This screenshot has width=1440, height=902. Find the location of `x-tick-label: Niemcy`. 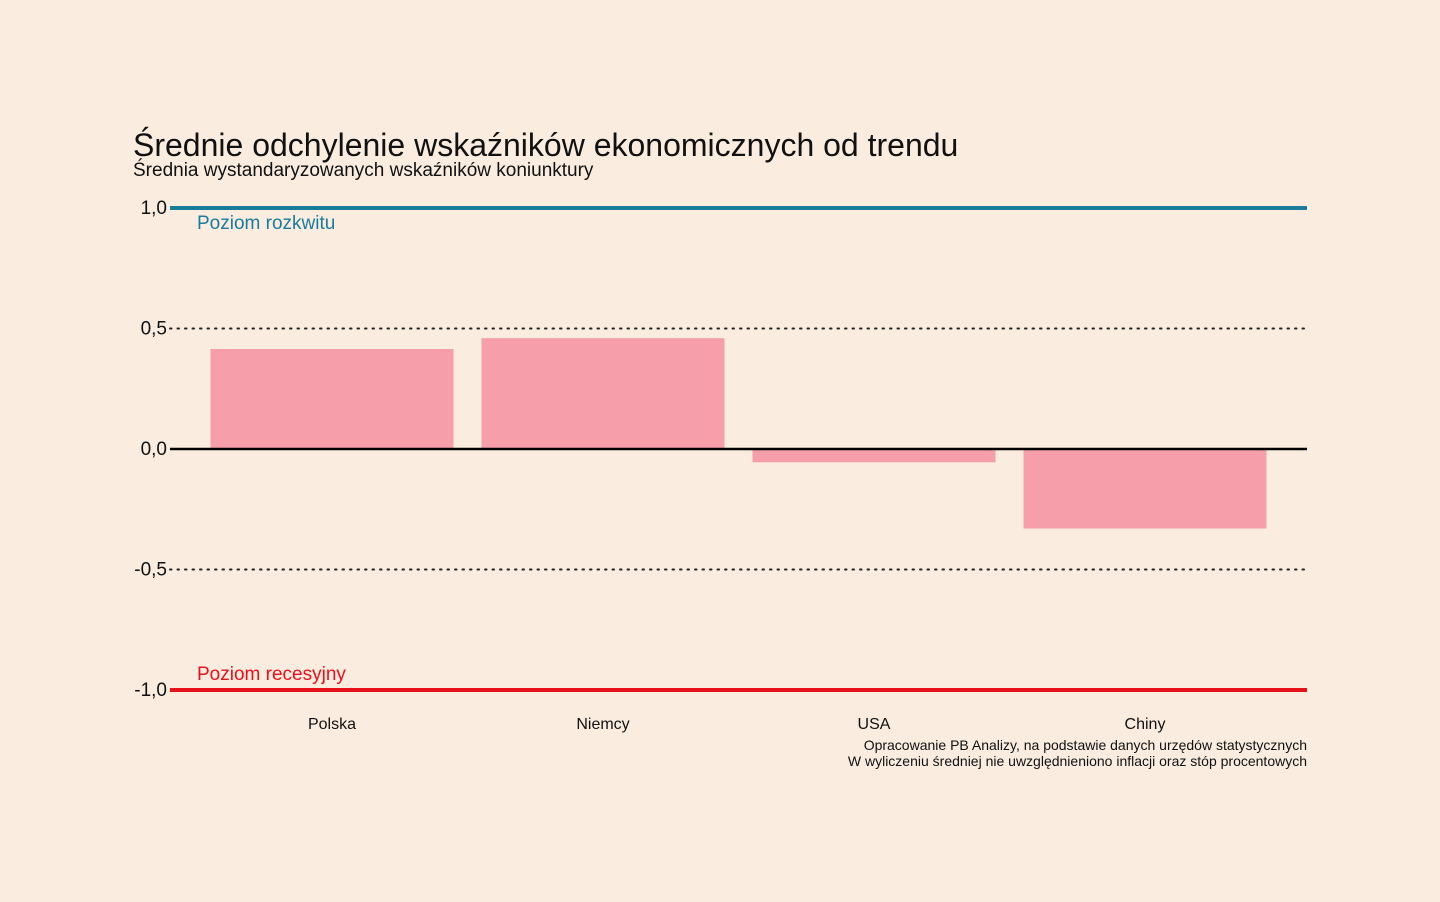

x-tick-label: Niemcy is located at coordinates (602, 724).